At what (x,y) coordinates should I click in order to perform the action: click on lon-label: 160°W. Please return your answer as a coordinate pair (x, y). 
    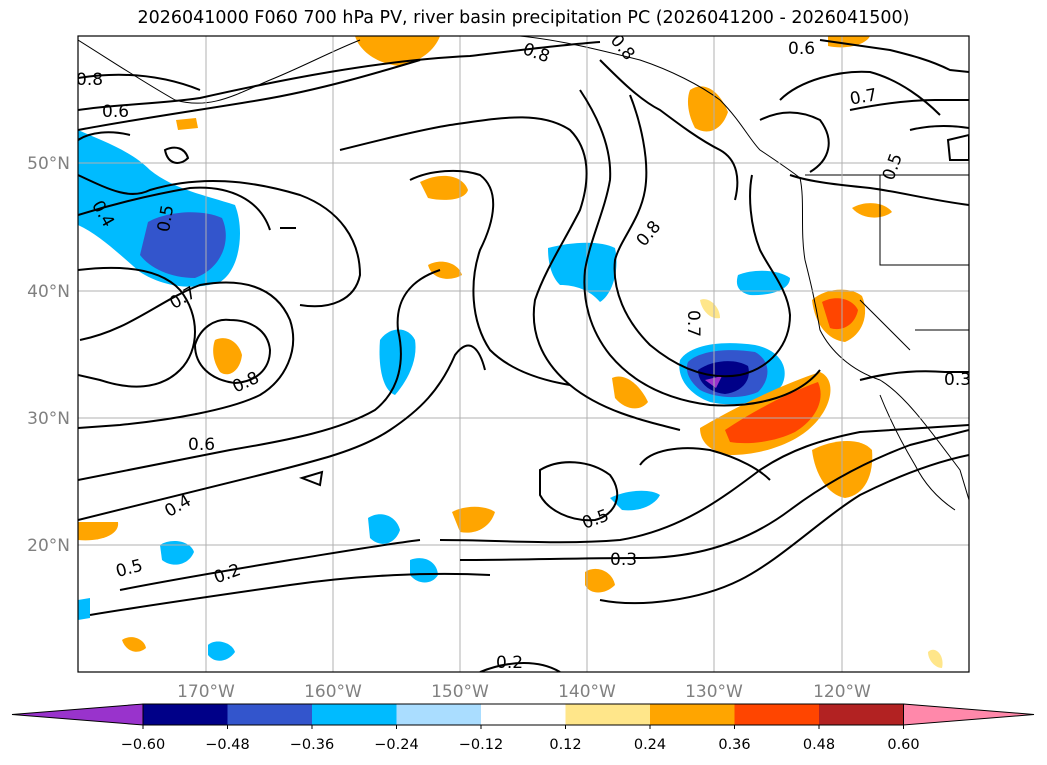
    Looking at the image, I should click on (333, 692).